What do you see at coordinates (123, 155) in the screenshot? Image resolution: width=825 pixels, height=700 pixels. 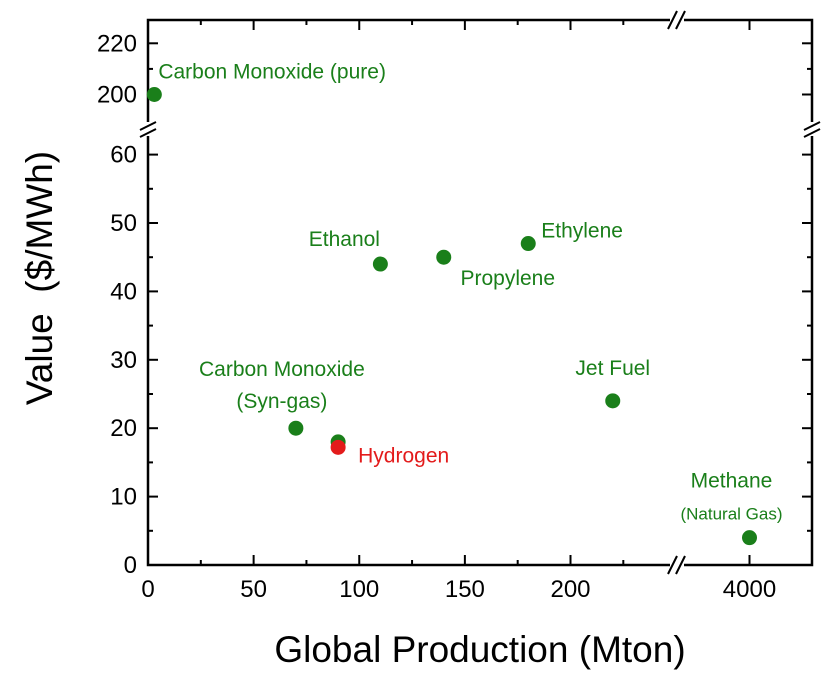 I see `y-tick-label: 60` at bounding box center [123, 155].